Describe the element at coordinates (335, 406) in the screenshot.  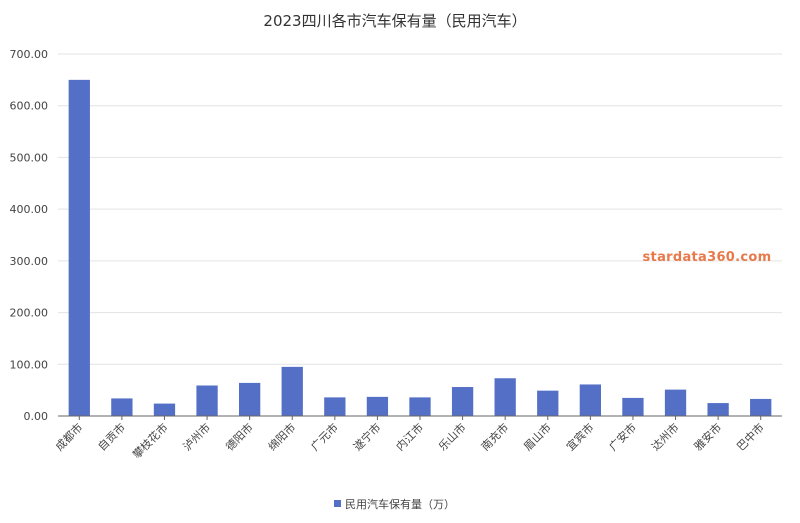
I see `bar-广元市` at that location.